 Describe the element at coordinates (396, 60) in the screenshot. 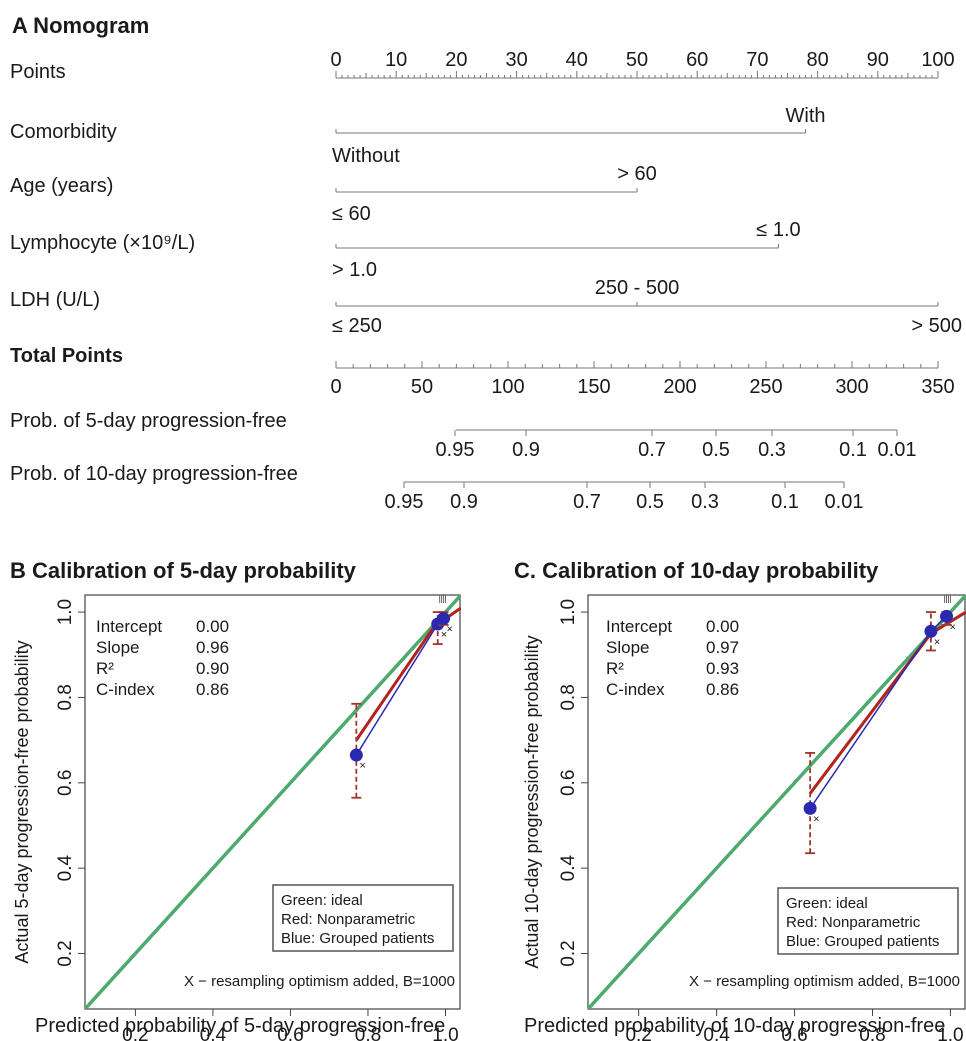

I see `points-tick-label: 10` at that location.